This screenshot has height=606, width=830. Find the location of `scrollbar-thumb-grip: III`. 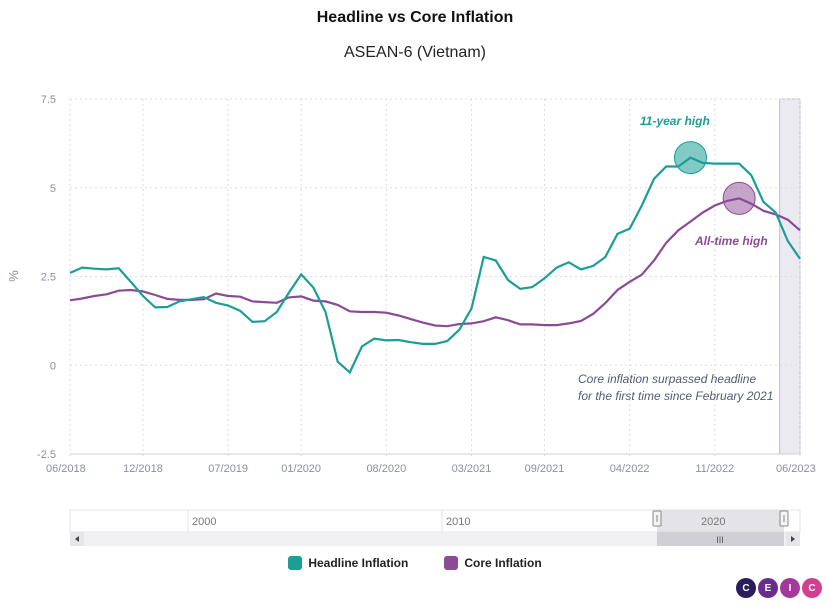

scrollbar-thumb-grip: III is located at coordinates (720, 540).